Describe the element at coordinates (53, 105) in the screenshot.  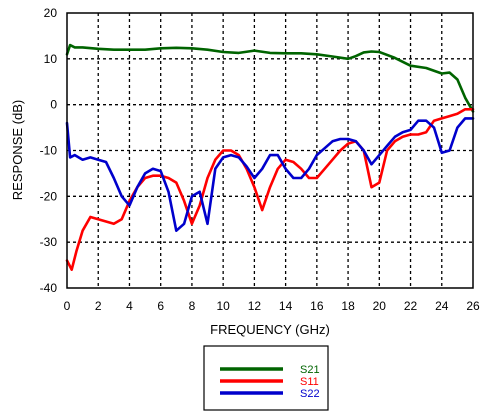
I see `y-tick-label: 0` at that location.